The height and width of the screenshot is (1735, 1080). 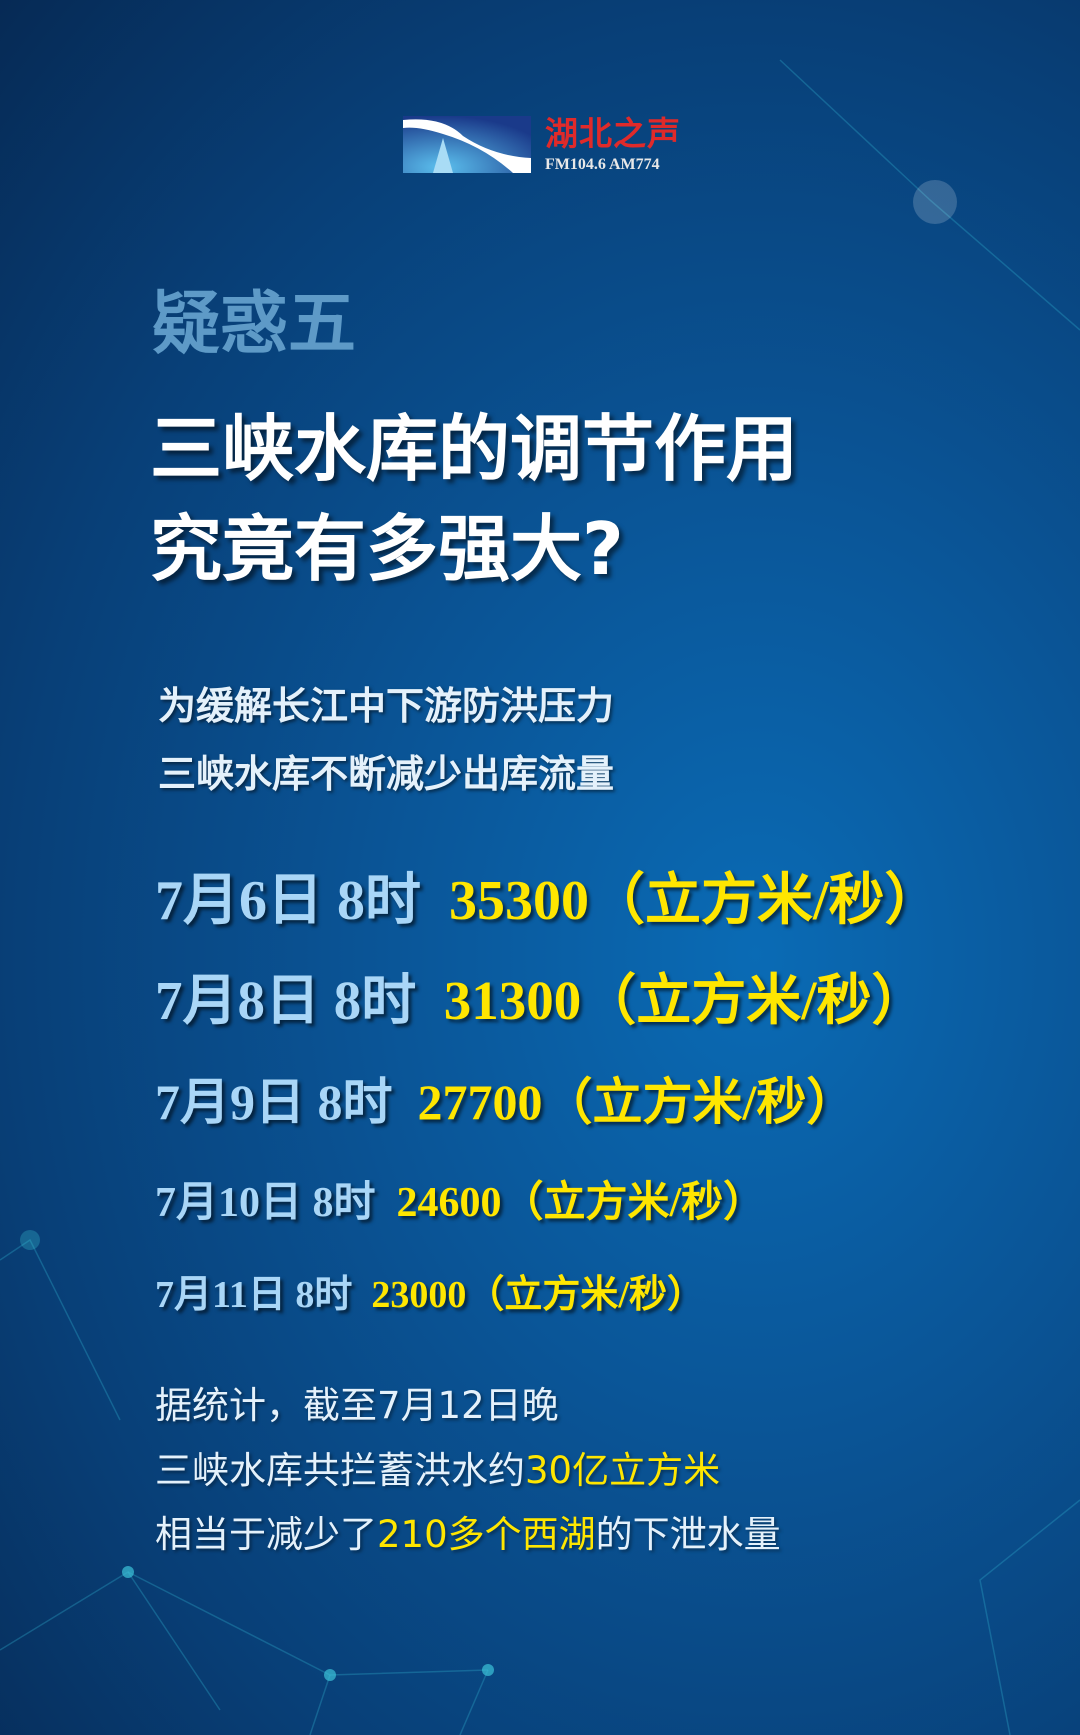 I want to click on subtitle-line-1: 为缓解长江中下游防洪压力, so click(x=386, y=706).